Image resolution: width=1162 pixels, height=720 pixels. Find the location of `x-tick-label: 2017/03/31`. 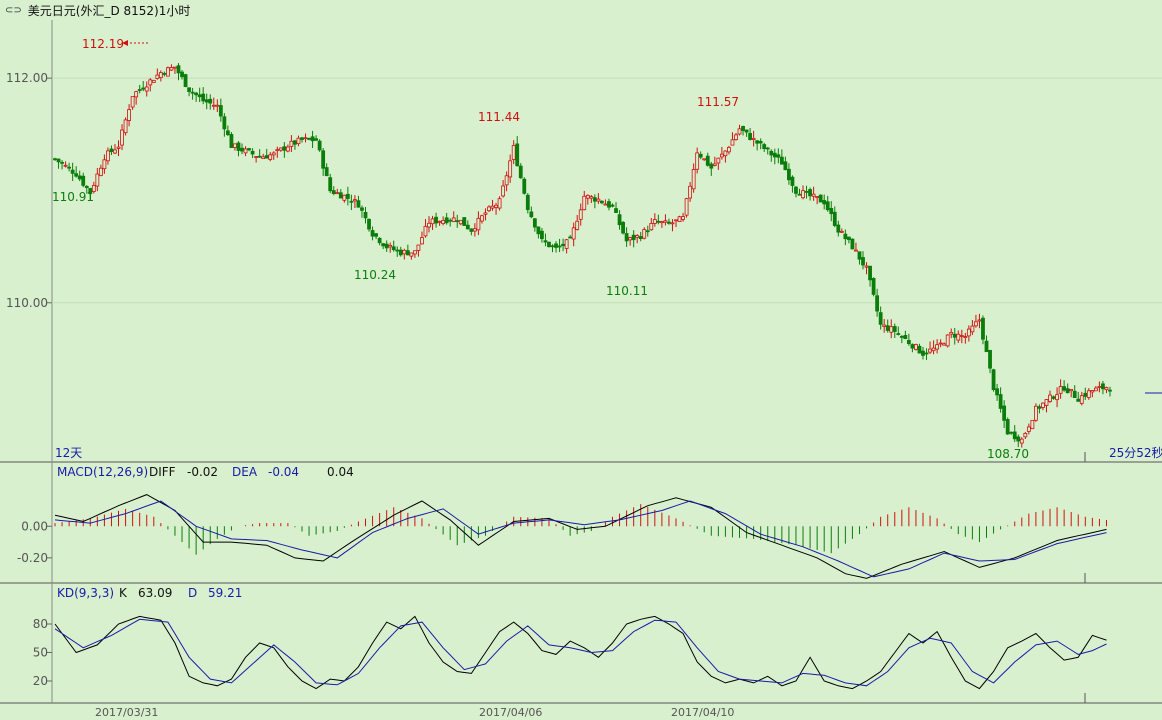

x-tick-label: 2017/03/31 is located at coordinates (126, 712).